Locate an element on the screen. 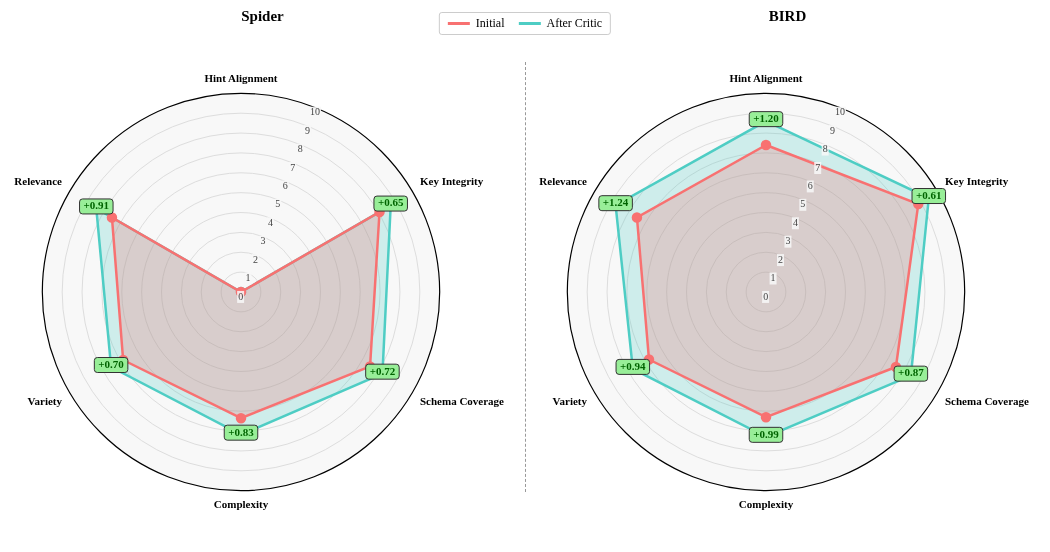 This screenshot has height=552, width=1050. chart-title: Spider is located at coordinates (262, 16).